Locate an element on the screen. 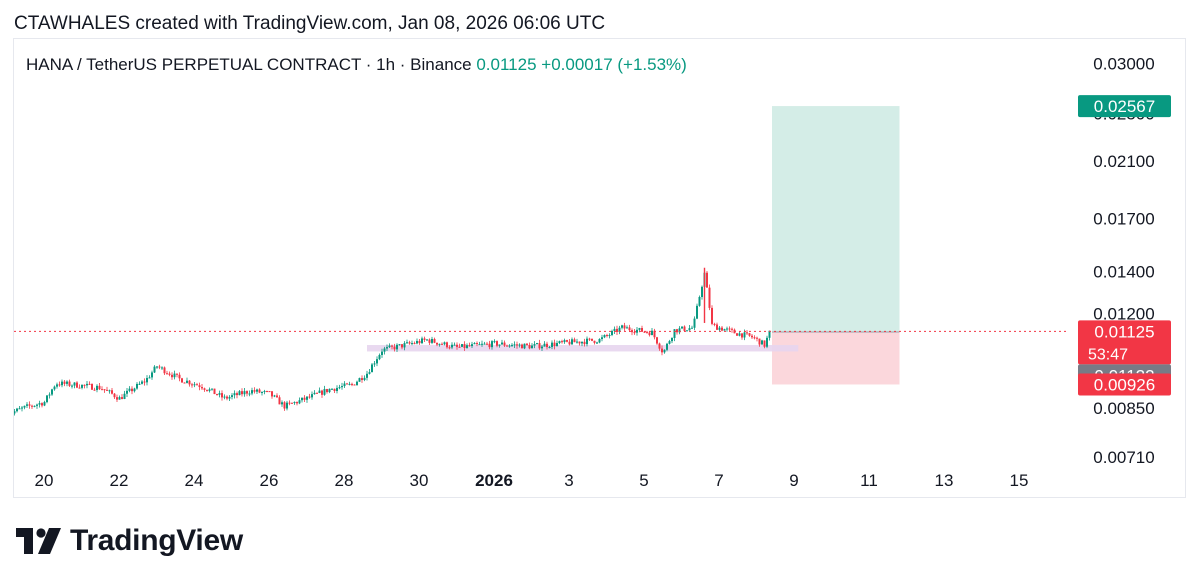 The height and width of the screenshot is (584, 1200). x-tick-label: 3 is located at coordinates (568, 480).